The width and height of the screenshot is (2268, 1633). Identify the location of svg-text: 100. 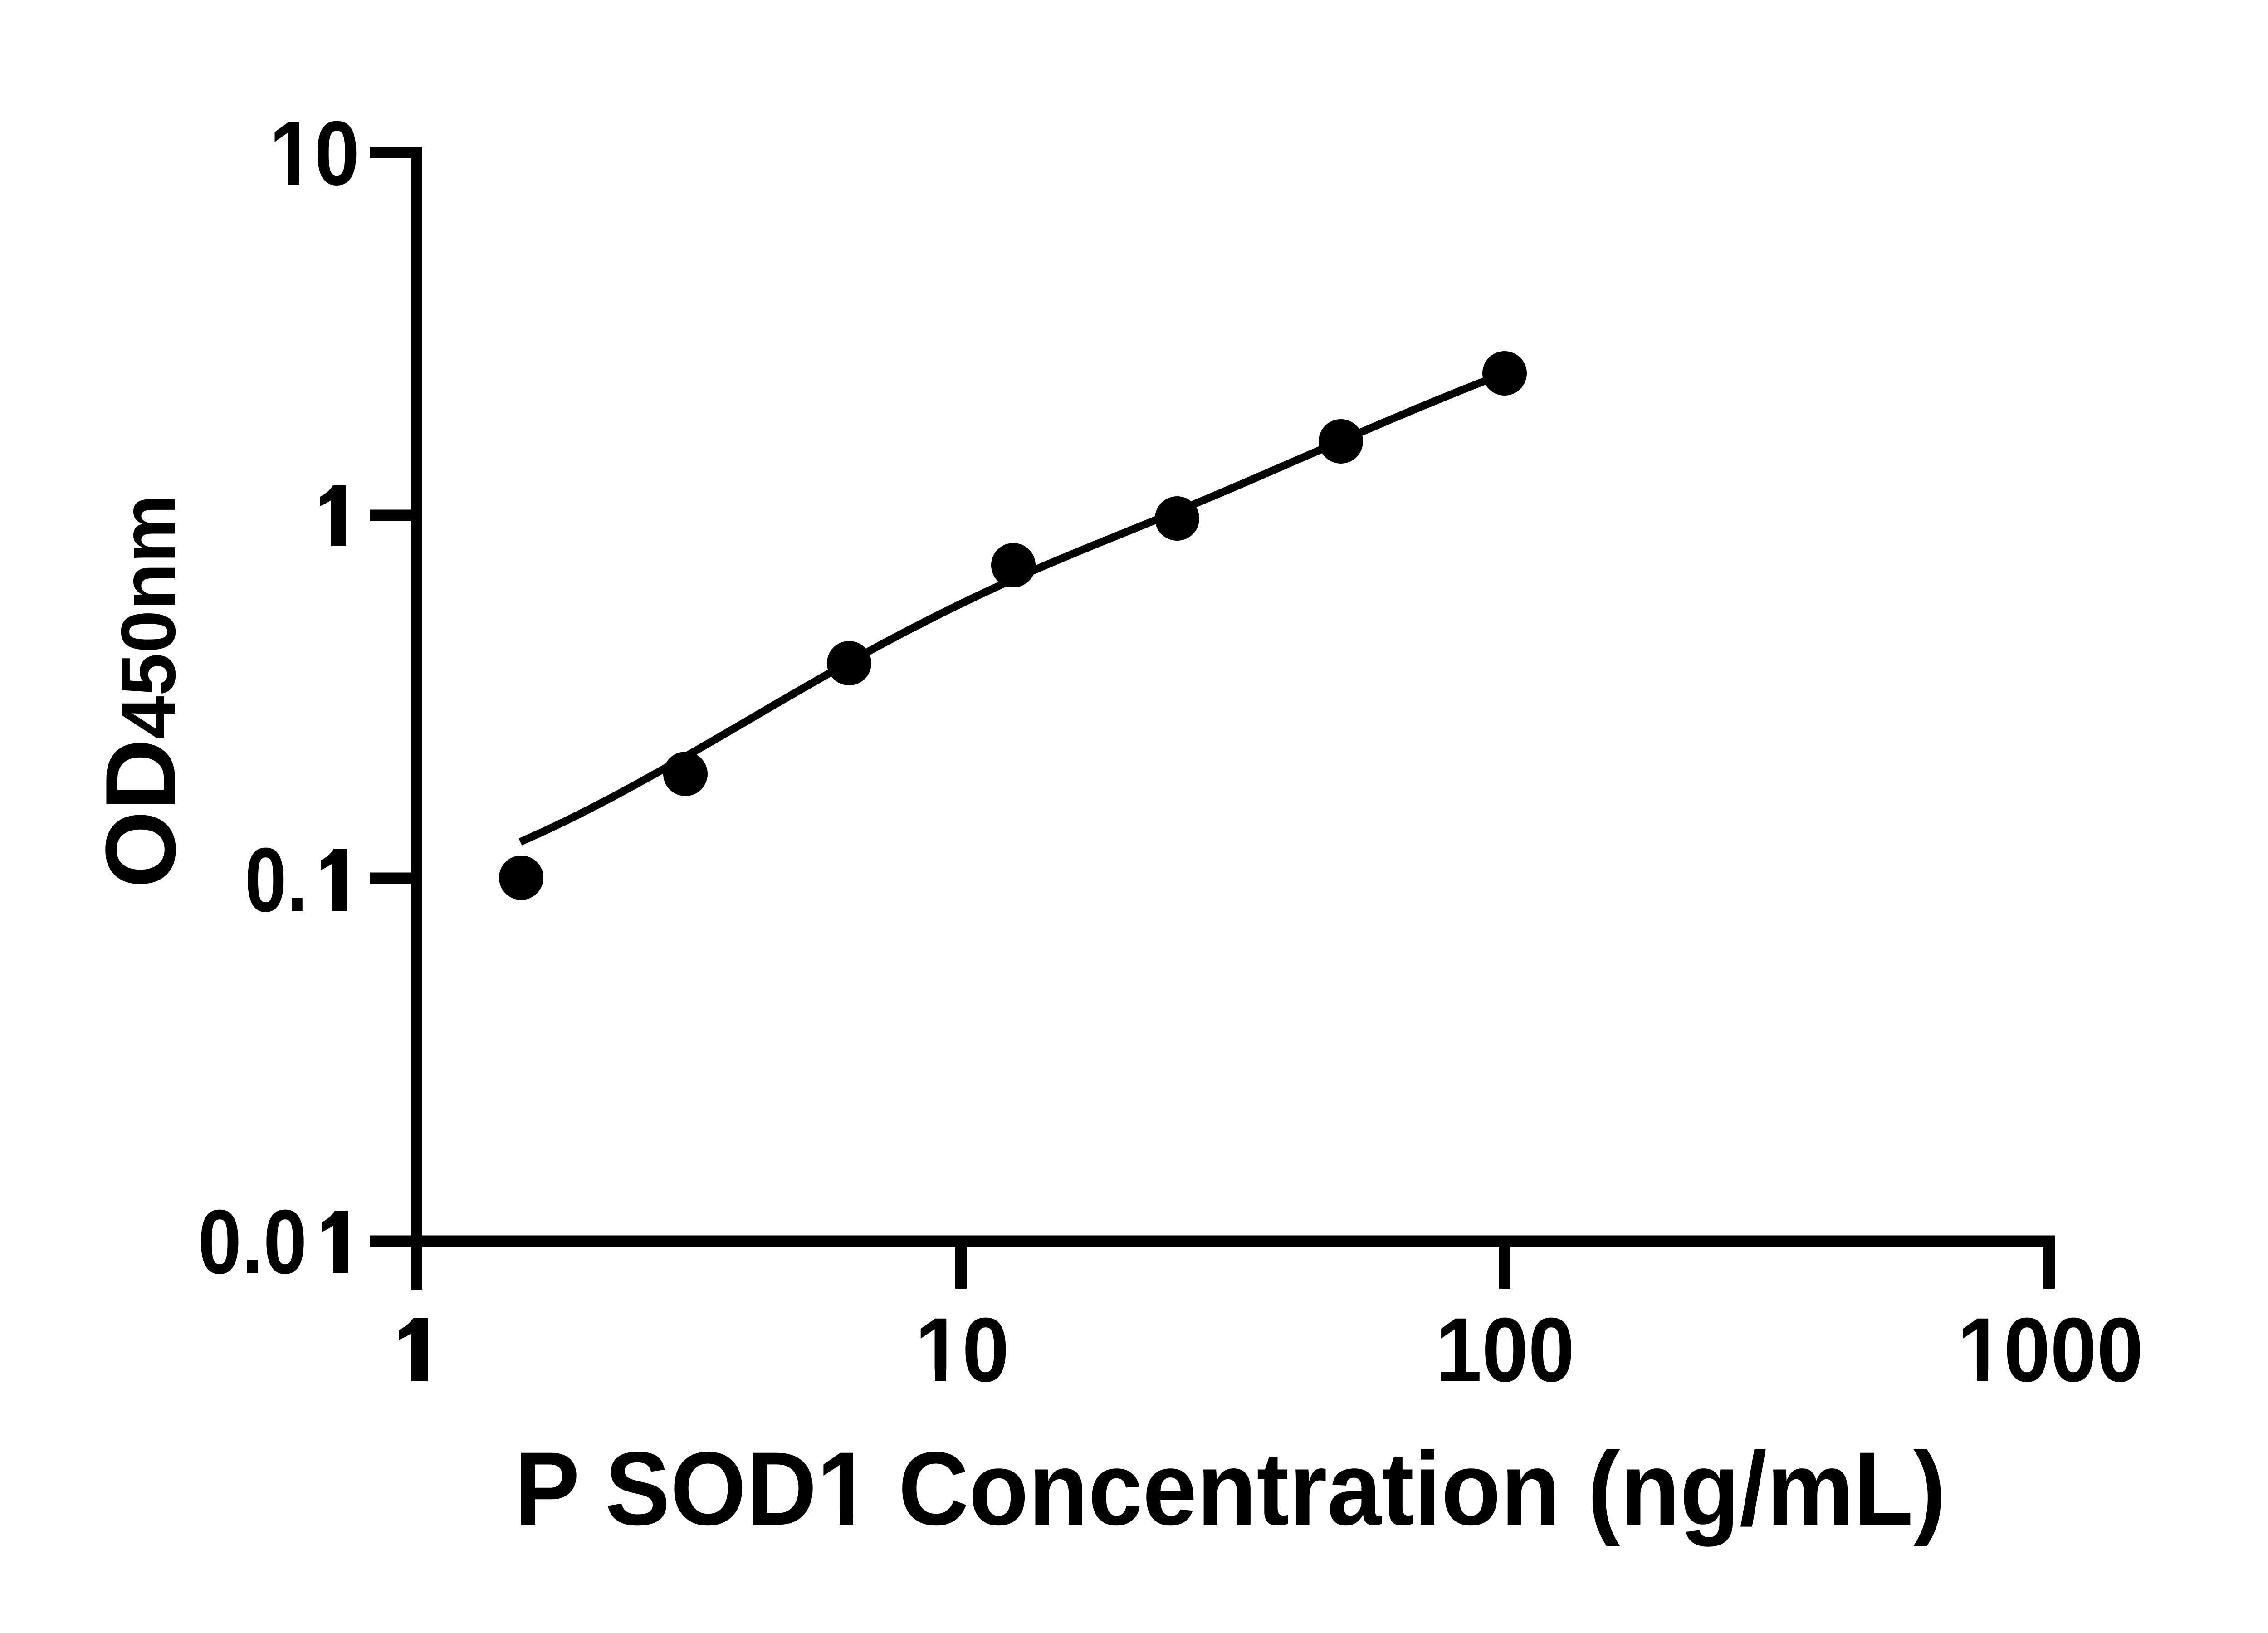
(1505, 1350).